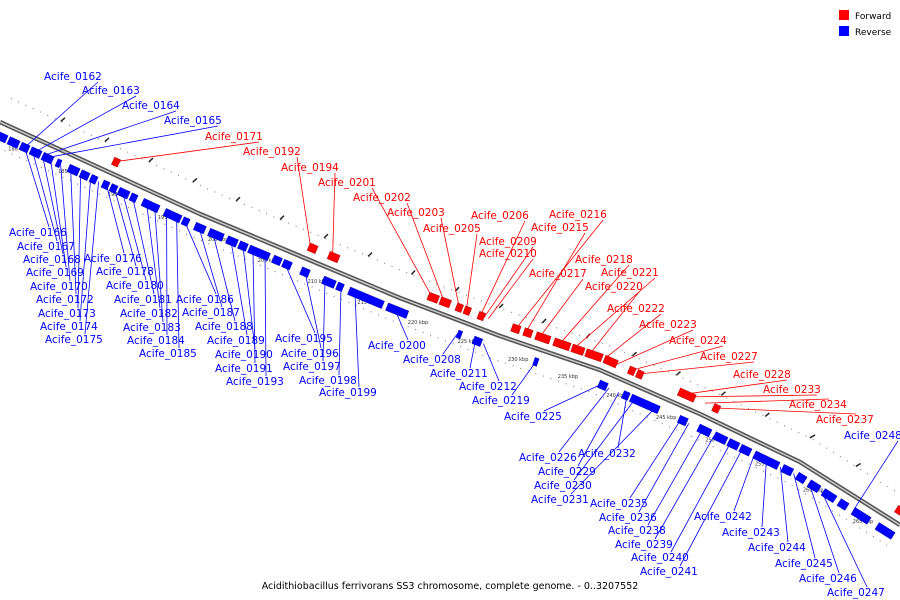  What do you see at coordinates (630, 273) in the screenshot?
I see `gene-label: Acife_0221` at bounding box center [630, 273].